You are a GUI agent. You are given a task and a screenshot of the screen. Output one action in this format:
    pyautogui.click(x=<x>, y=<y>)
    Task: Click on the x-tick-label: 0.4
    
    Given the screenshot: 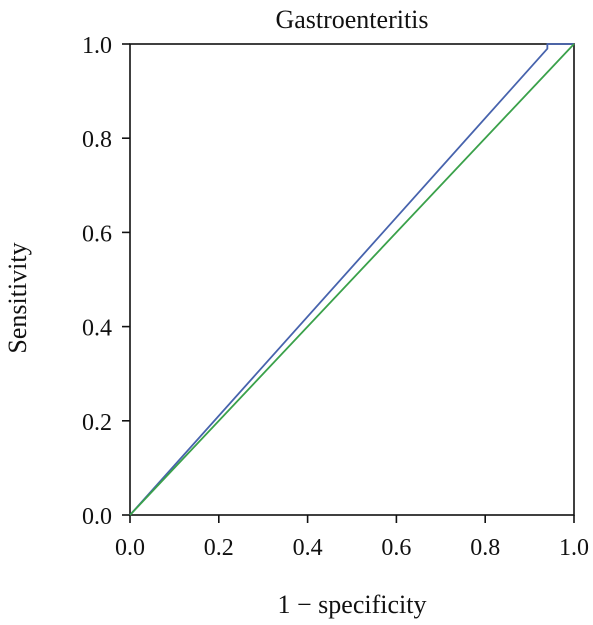 What is the action you would take?
    pyautogui.click(x=308, y=548)
    